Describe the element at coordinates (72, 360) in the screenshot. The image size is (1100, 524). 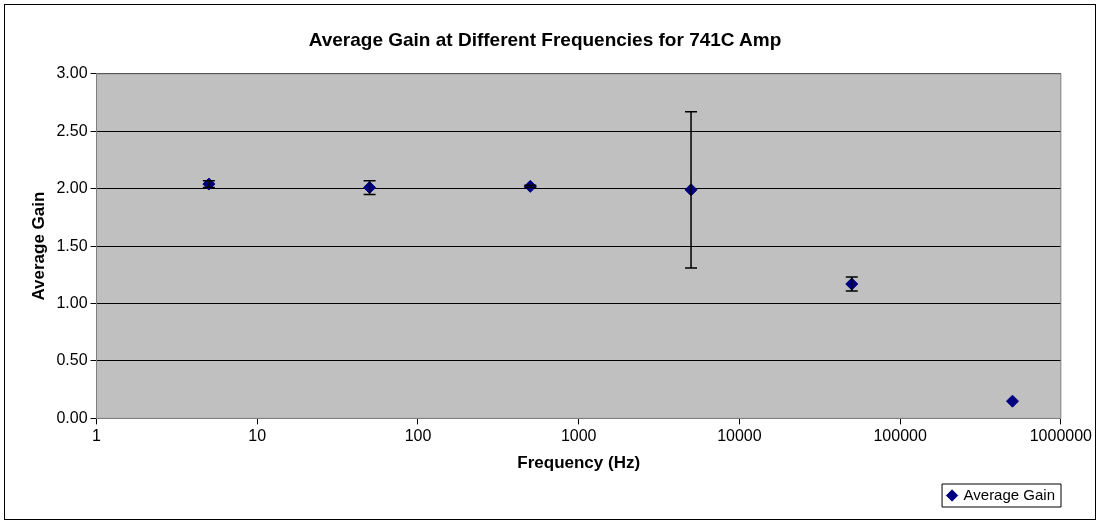
I see `y-tick-label: 0.50` at that location.